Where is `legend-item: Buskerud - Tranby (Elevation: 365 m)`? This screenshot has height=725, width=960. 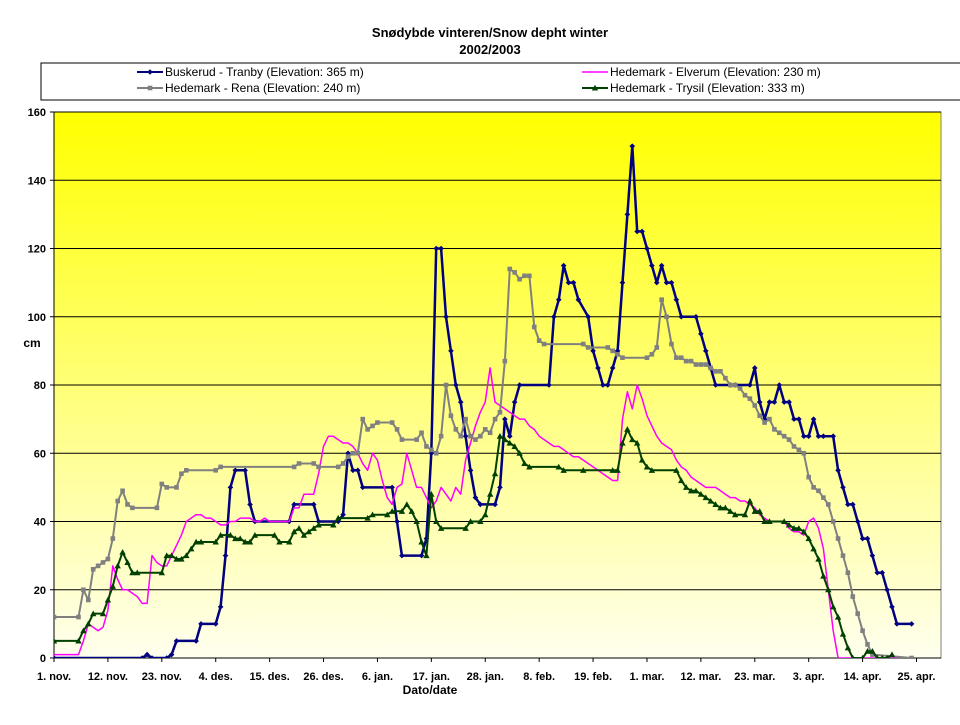
legend-item: Buskerud - Tranby (Elevation: 365 m) is located at coordinates (250, 72).